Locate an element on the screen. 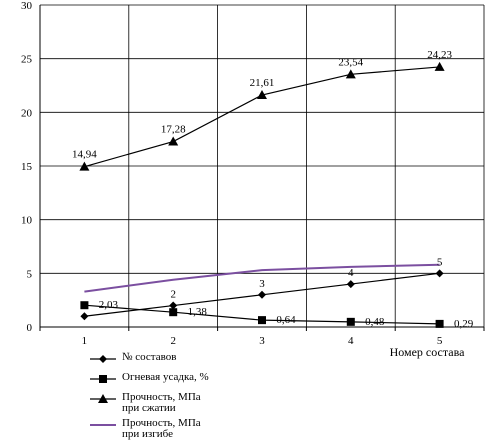 The width and height of the screenshot is (486, 444). data-label: 3 is located at coordinates (262, 284).